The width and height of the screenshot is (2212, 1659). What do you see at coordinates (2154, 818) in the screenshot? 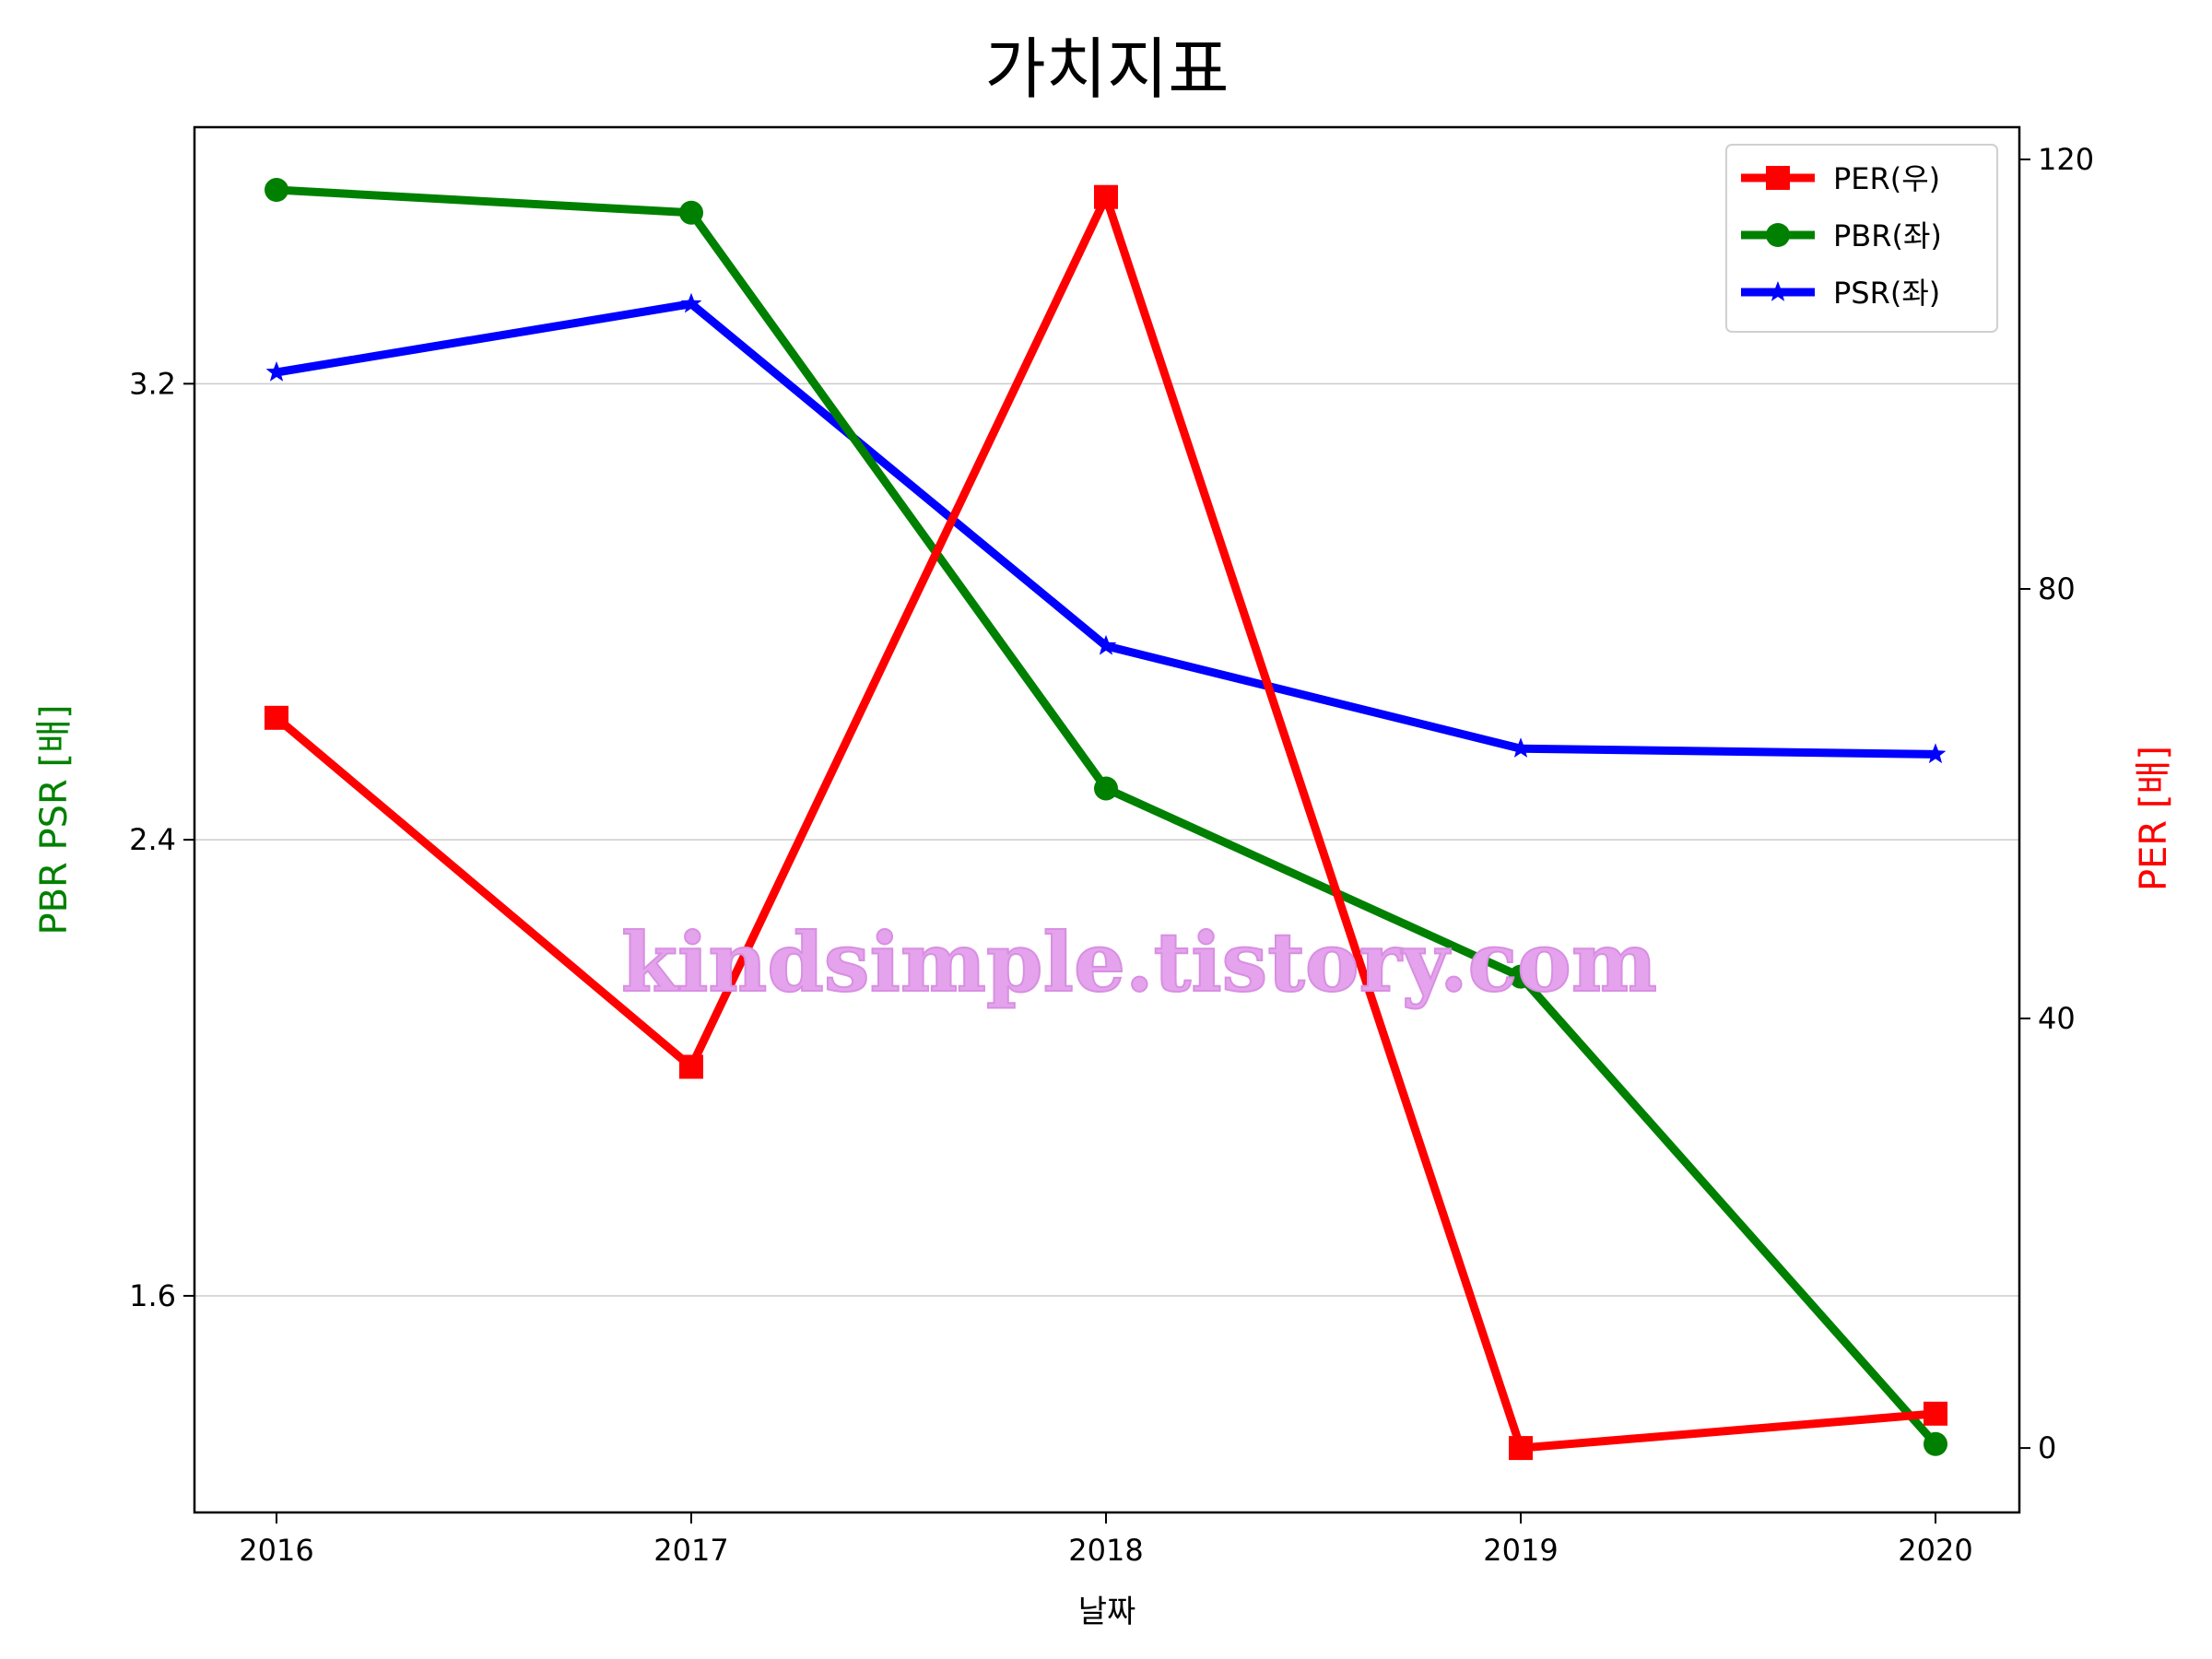
I see `right-y-axis-label: PER [배]` at bounding box center [2154, 818].